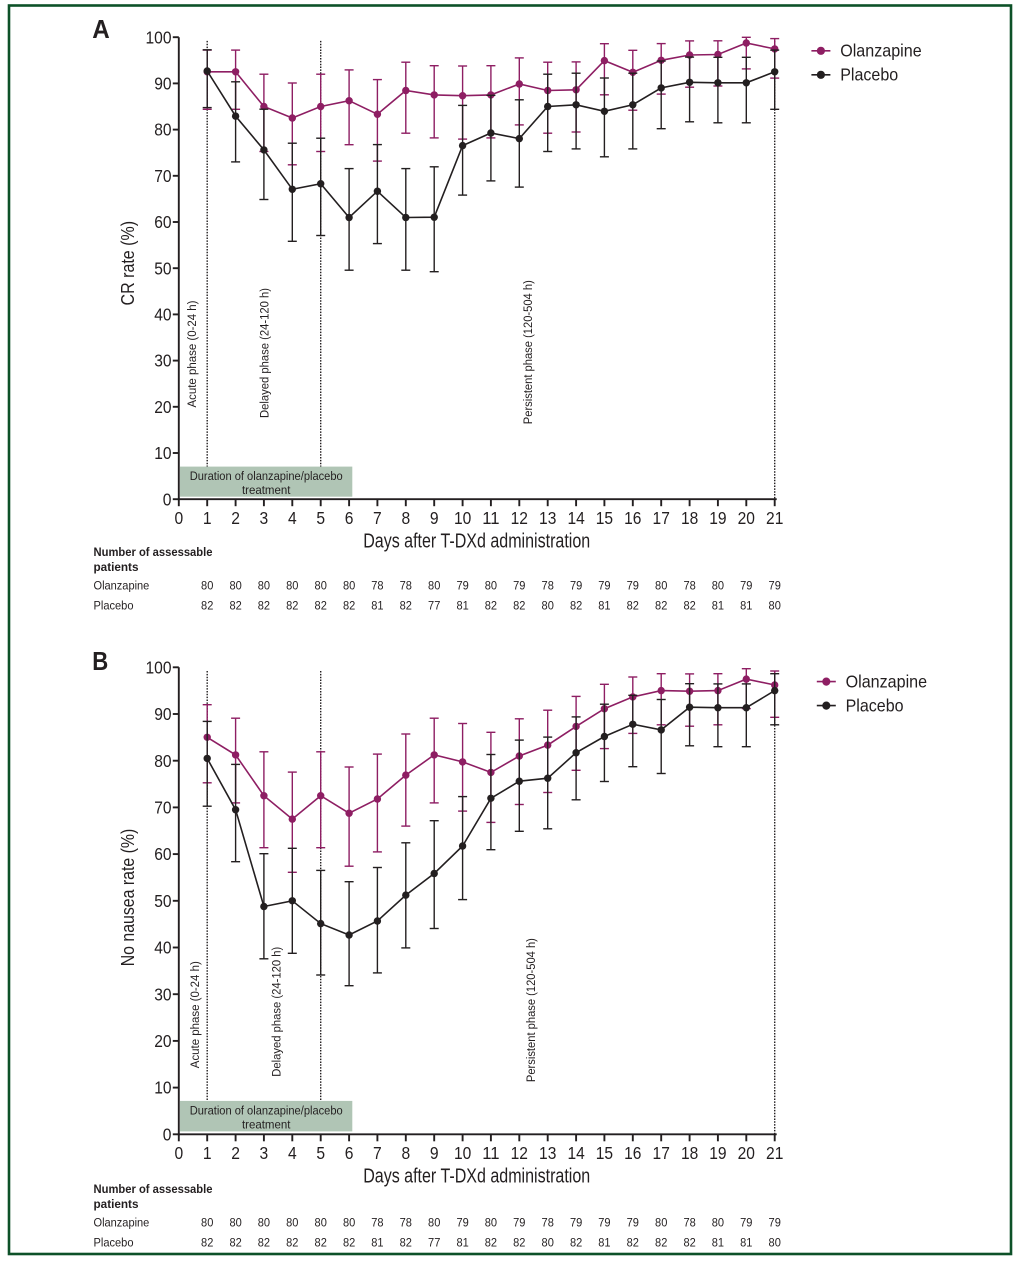  Describe the element at coordinates (159, 667) in the screenshot. I see `svg-text: 100` at that location.